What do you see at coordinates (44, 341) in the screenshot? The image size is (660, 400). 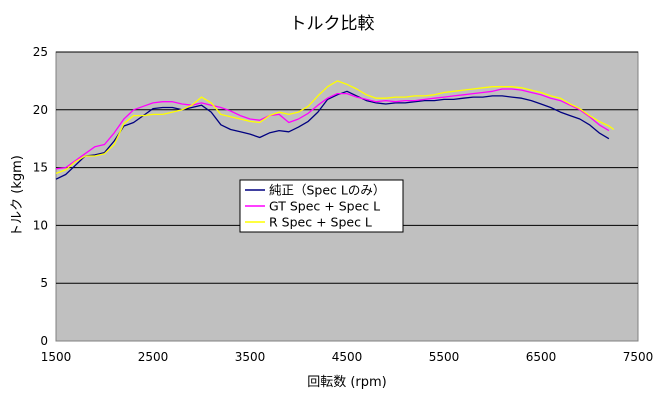 I see `y-tick-label: 0` at bounding box center [44, 341].